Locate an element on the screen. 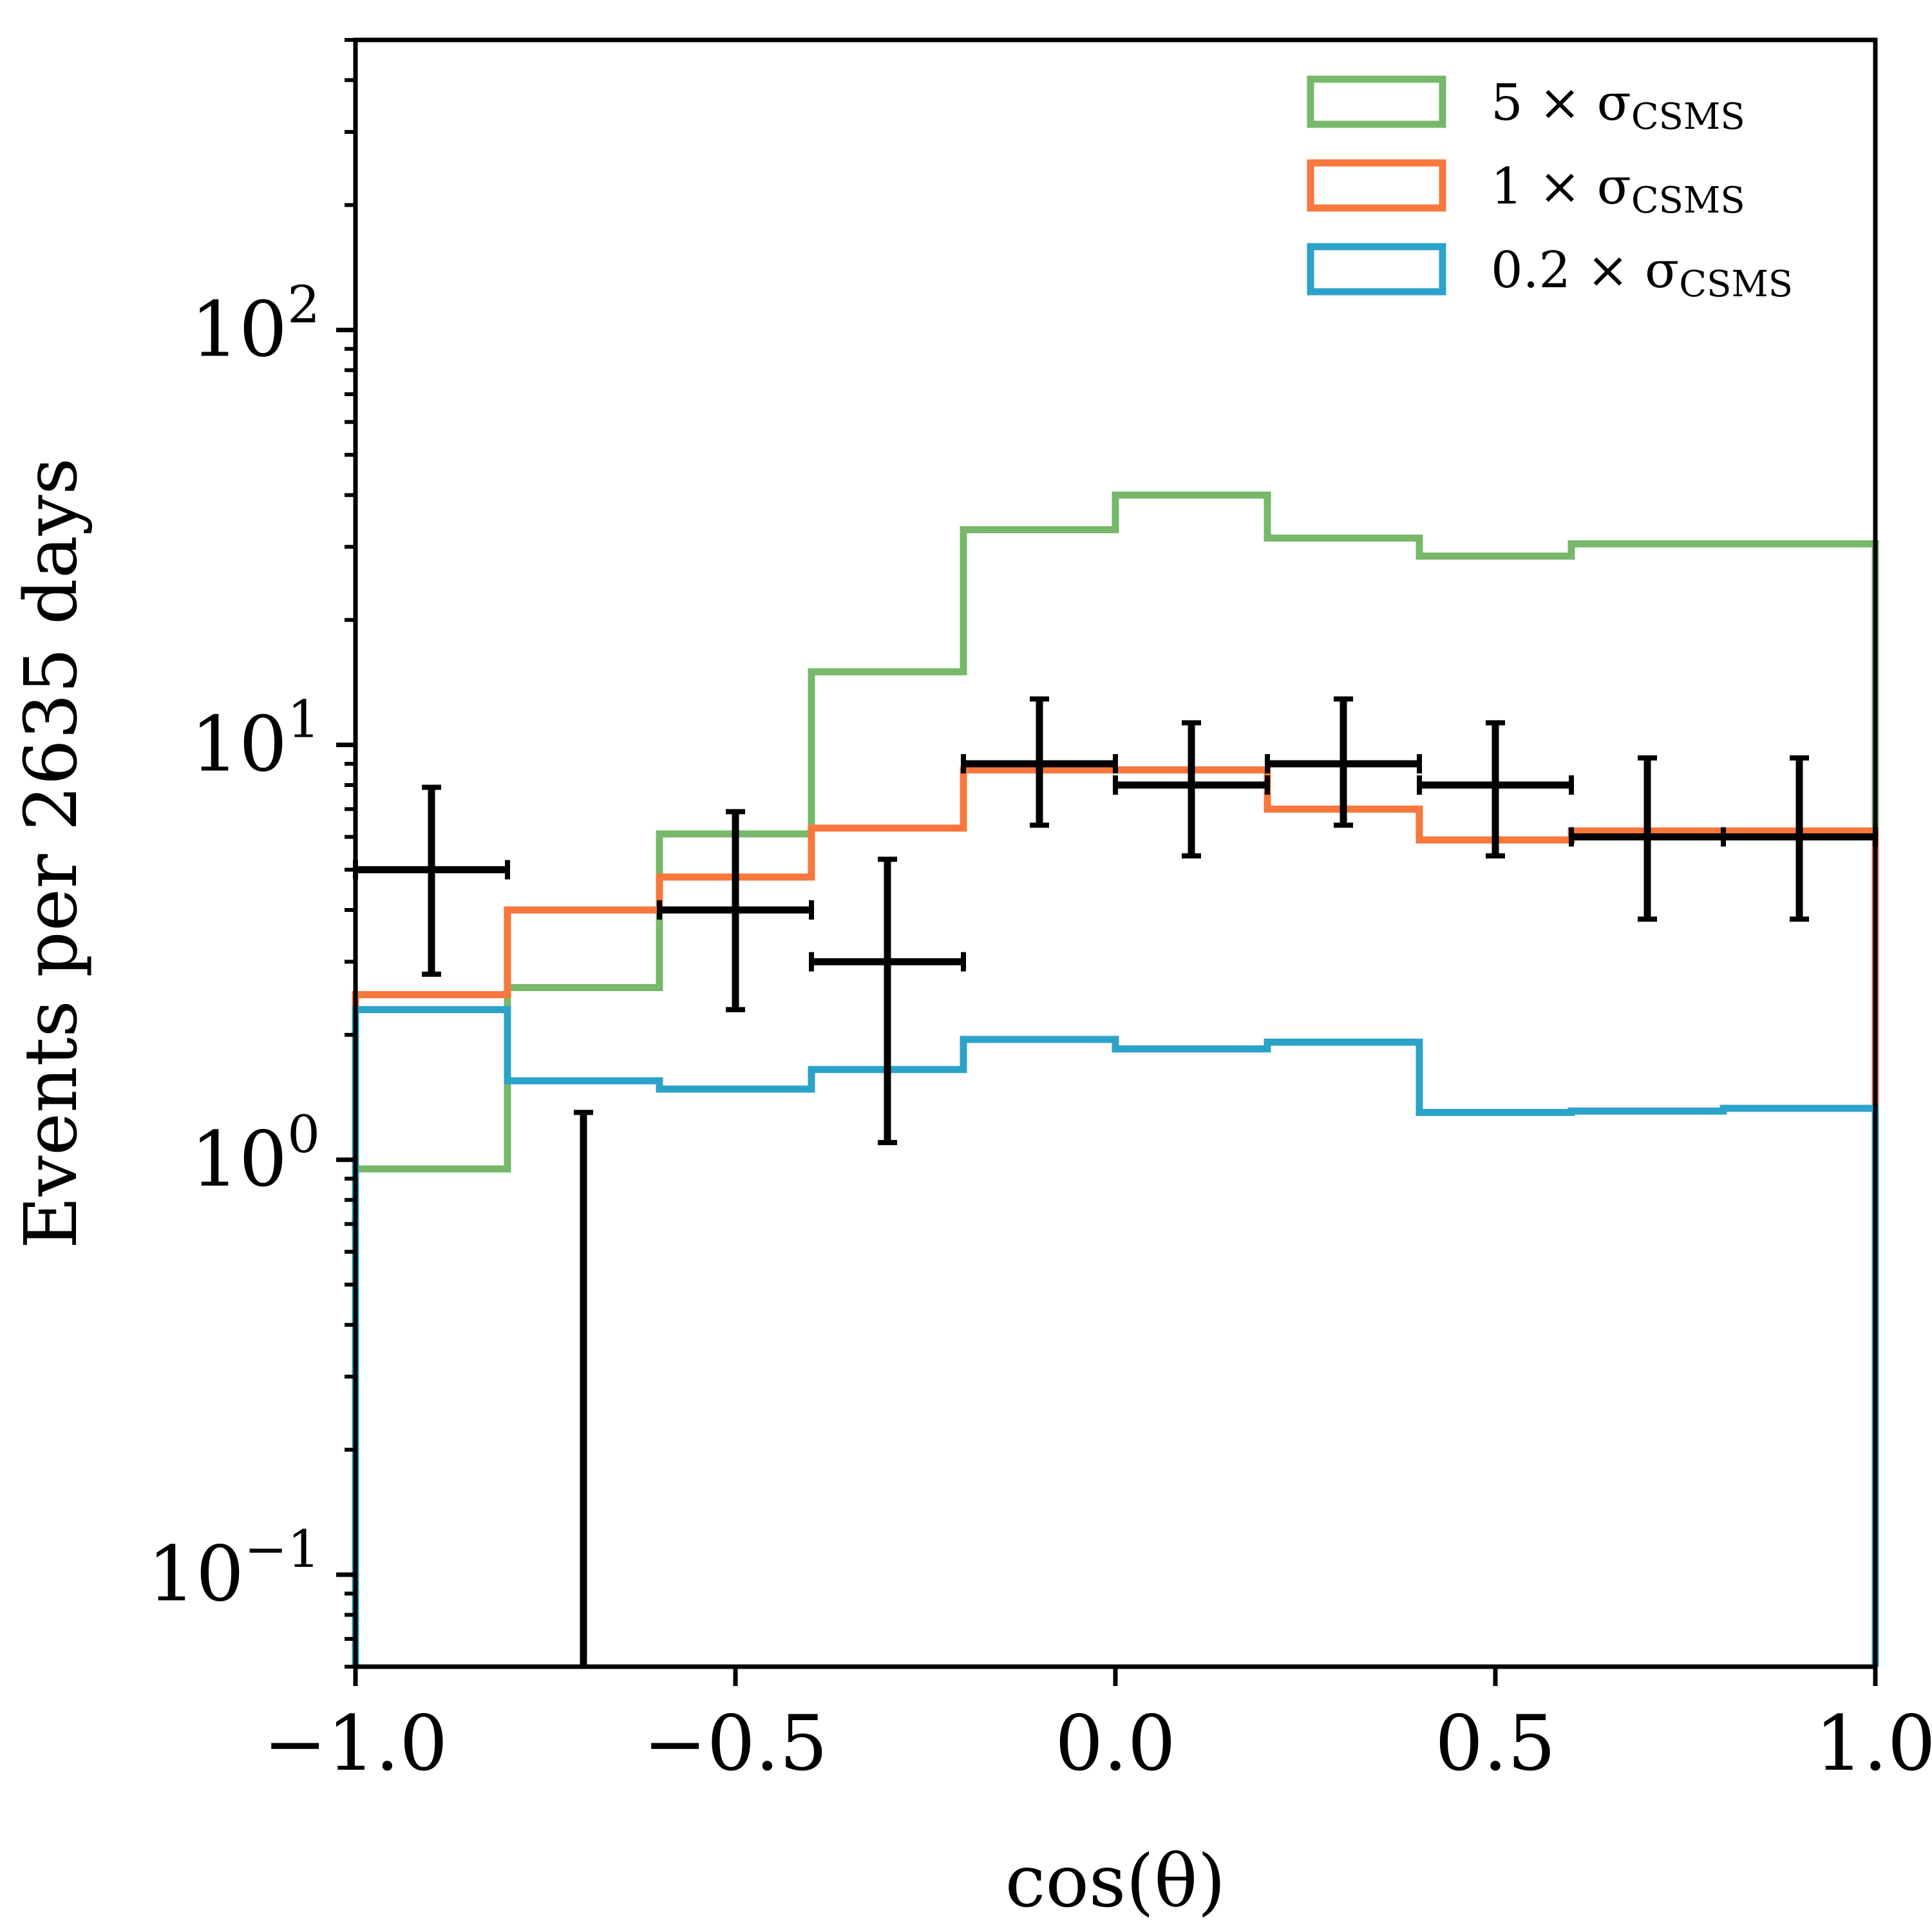 The image size is (1932, 1932). y-tick-label: 10⁻¹ is located at coordinates (233, 1568).